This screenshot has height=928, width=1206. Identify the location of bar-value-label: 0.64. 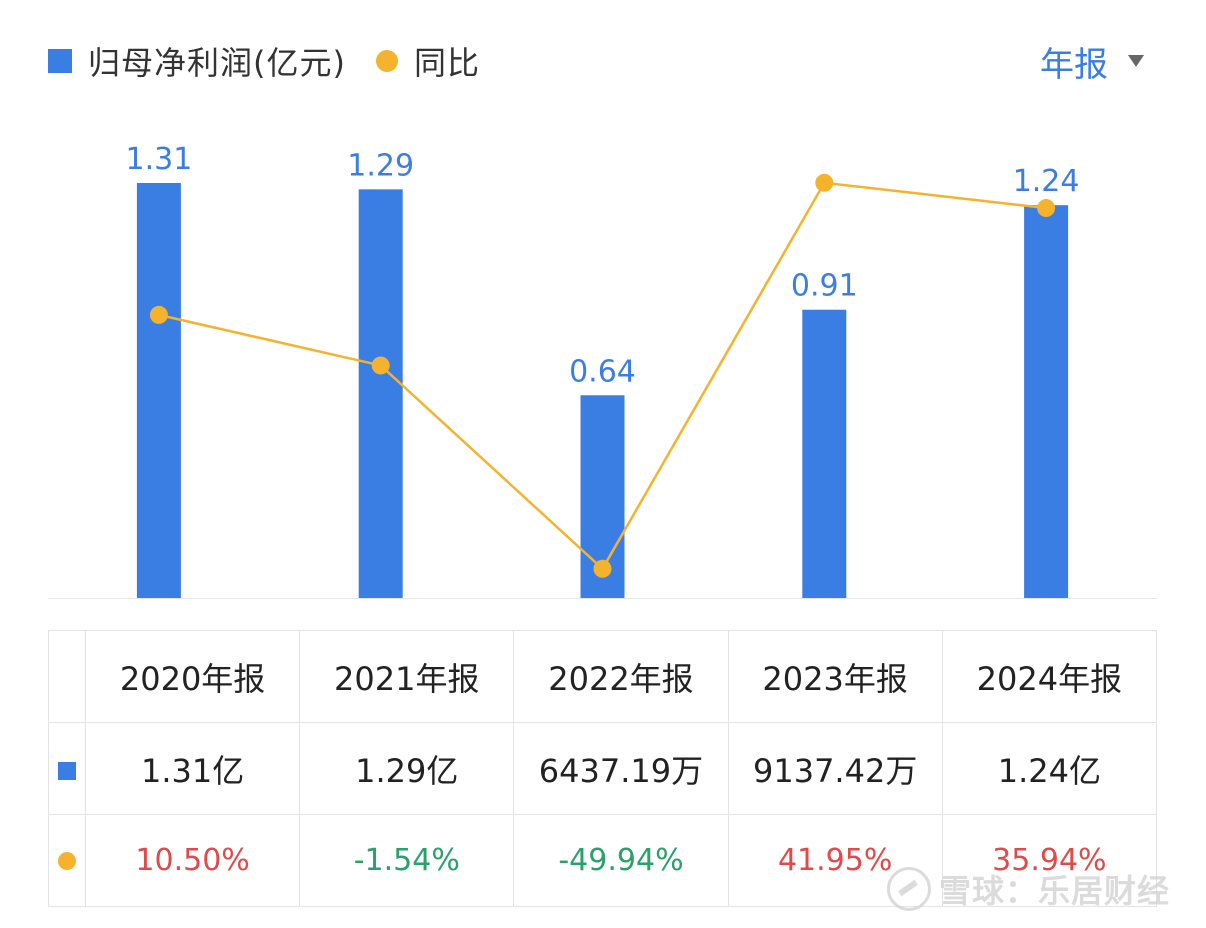
(602, 371).